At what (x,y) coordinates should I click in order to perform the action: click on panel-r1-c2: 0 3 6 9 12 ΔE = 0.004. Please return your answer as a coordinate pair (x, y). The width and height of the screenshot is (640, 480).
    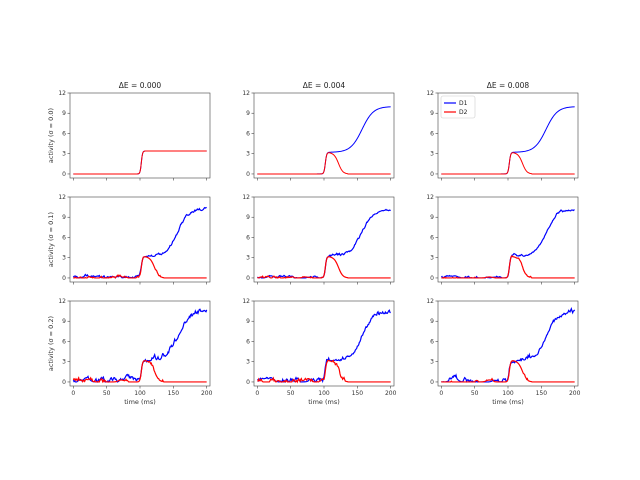
    Looking at the image, I should click on (318, 131).